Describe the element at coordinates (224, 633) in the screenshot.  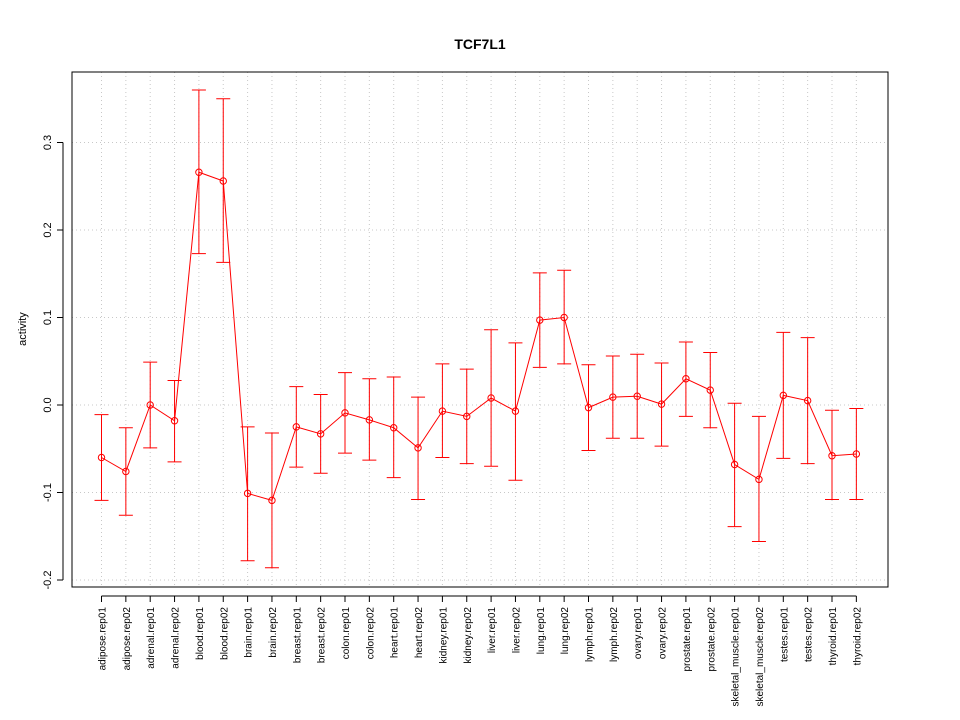
I see `x-tick-label: blood.rep02` at that location.